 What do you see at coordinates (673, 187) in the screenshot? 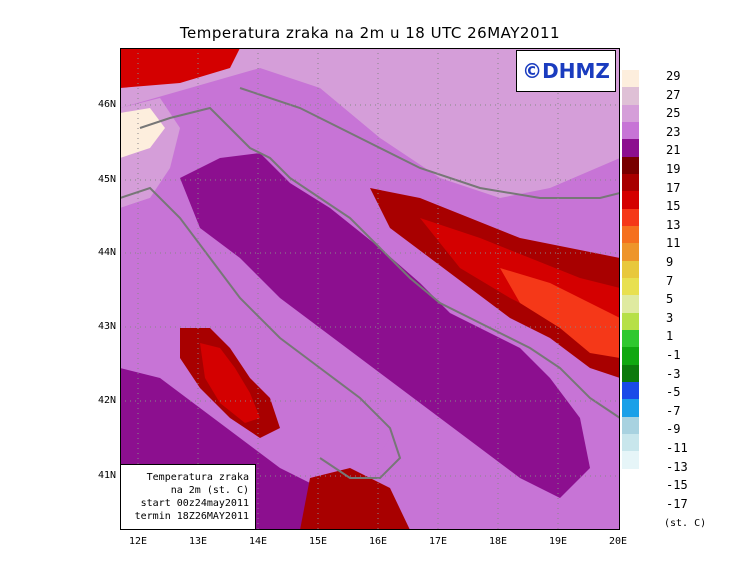
I see `legend-label: 17` at bounding box center [673, 187].